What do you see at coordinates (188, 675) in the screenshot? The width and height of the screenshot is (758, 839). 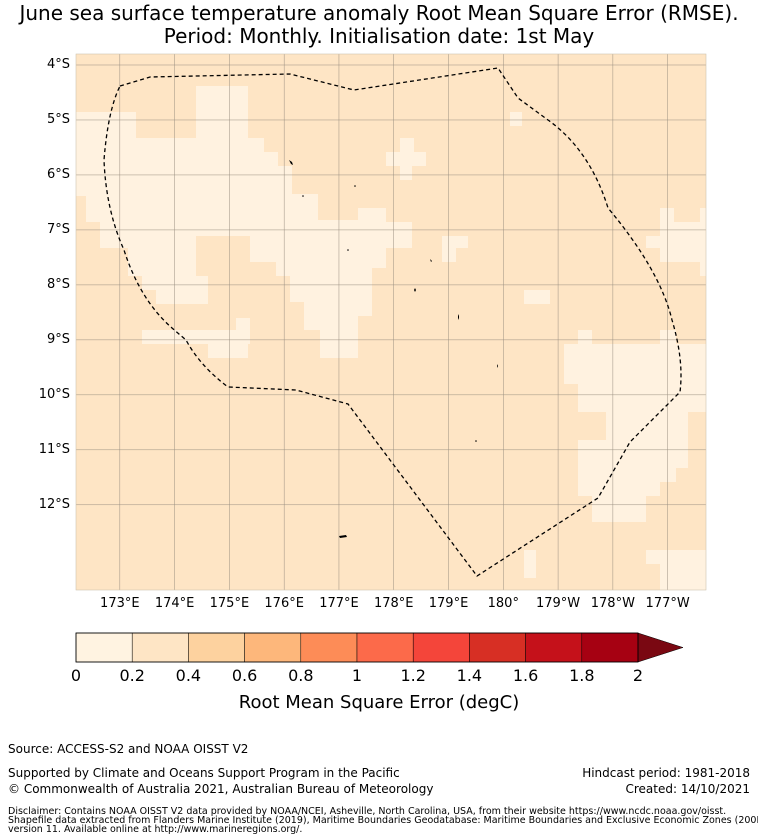 I see `colorbar-tick-label: 0.4` at bounding box center [188, 675].